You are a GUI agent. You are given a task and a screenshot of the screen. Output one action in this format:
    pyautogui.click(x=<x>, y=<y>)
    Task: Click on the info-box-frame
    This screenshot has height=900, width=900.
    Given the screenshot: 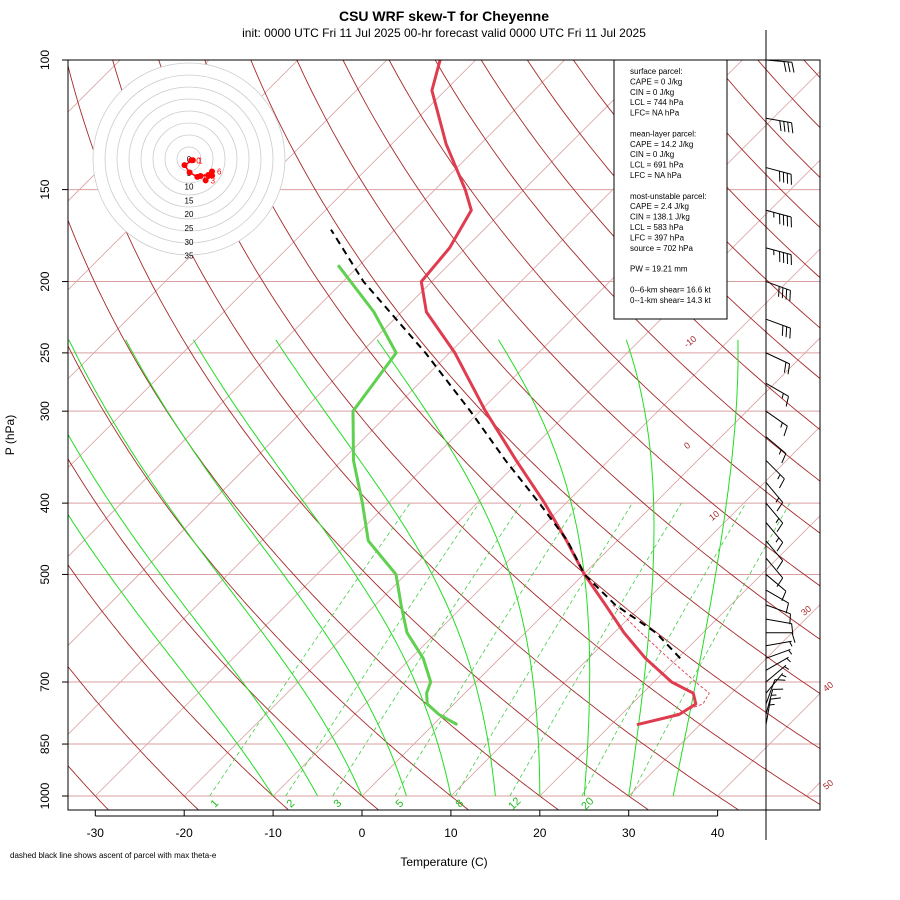 What is the action you would take?
    pyautogui.click(x=670, y=189)
    